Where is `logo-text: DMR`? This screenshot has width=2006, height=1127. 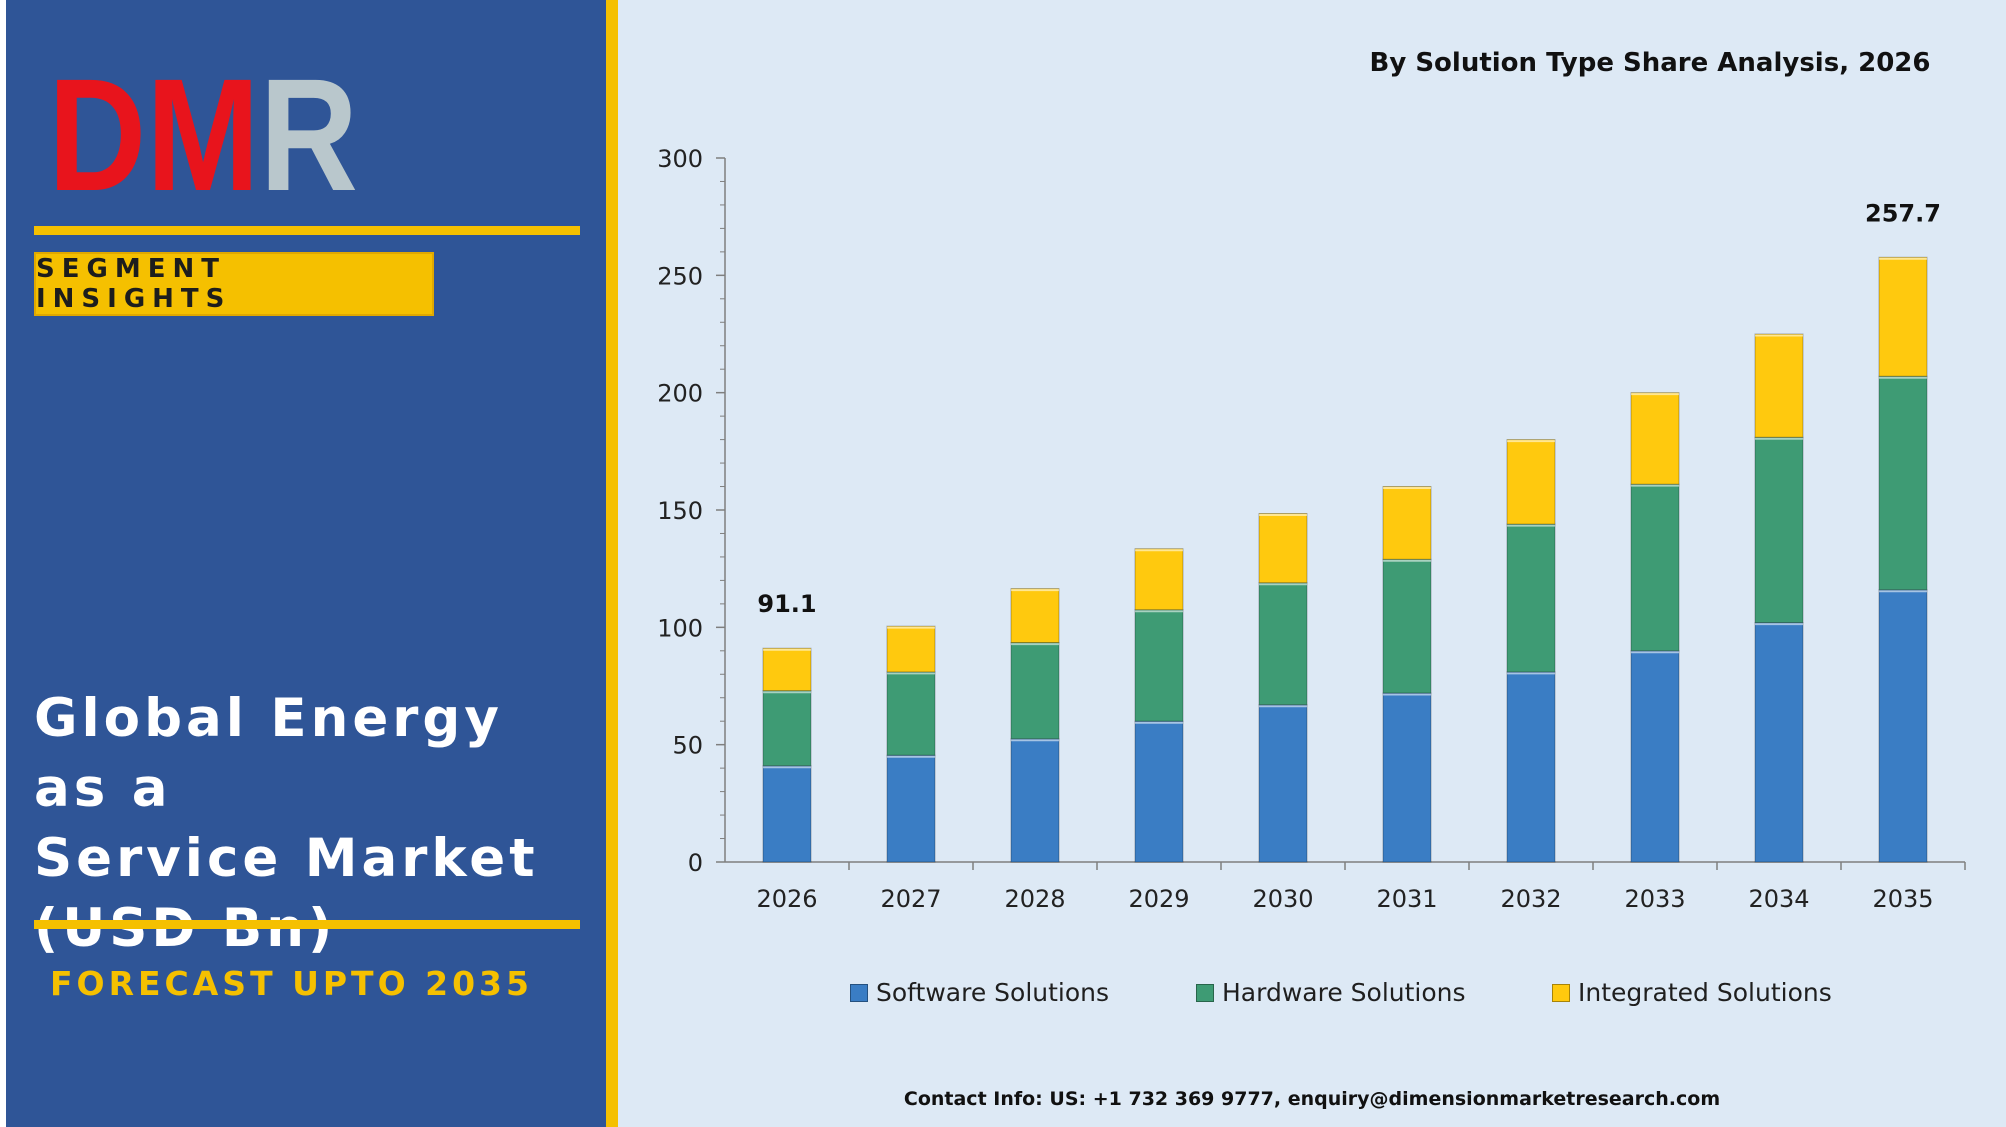
logo-text: DMR is located at coordinates (203, 136).